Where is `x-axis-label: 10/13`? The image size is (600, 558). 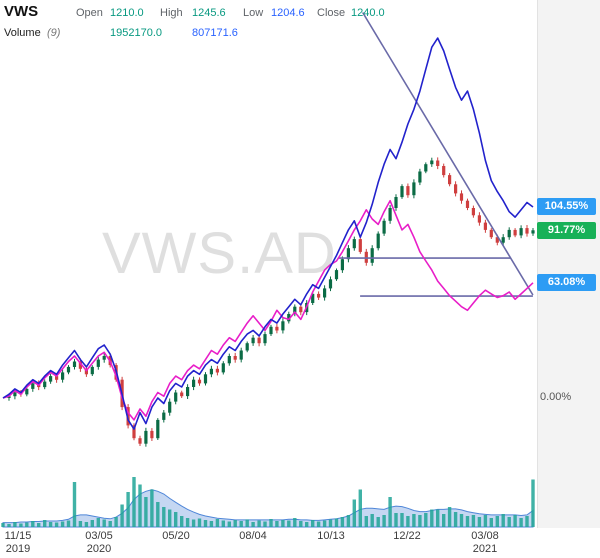 x-axis-label: 10/13 is located at coordinates (331, 536).